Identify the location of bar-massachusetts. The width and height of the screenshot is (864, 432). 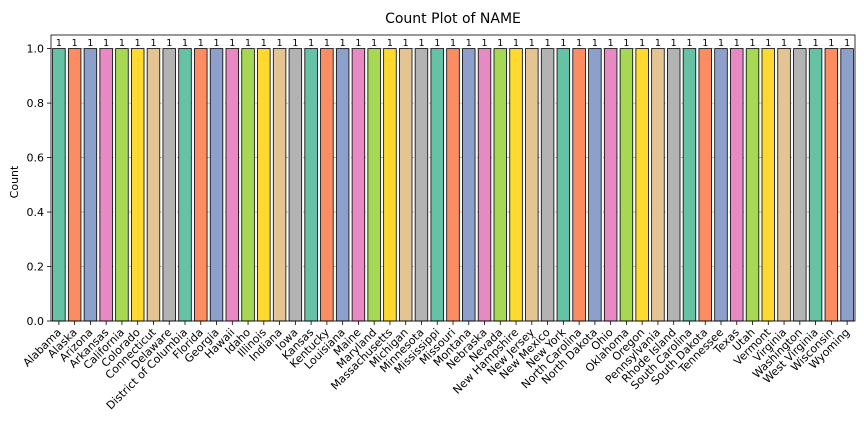
(390, 185).